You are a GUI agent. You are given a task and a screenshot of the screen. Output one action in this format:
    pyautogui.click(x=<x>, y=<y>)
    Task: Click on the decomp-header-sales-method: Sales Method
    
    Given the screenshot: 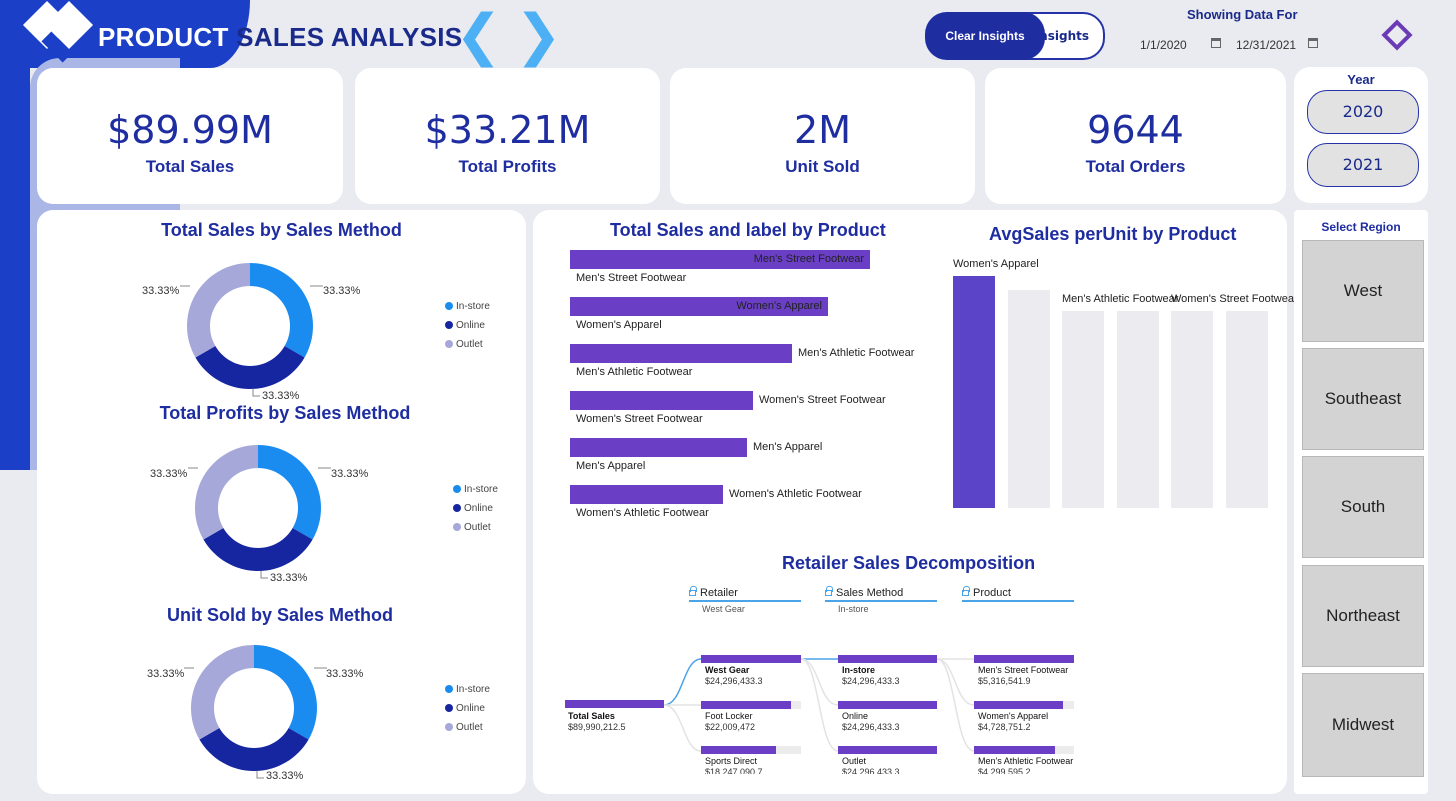 What is the action you would take?
    pyautogui.click(x=864, y=592)
    